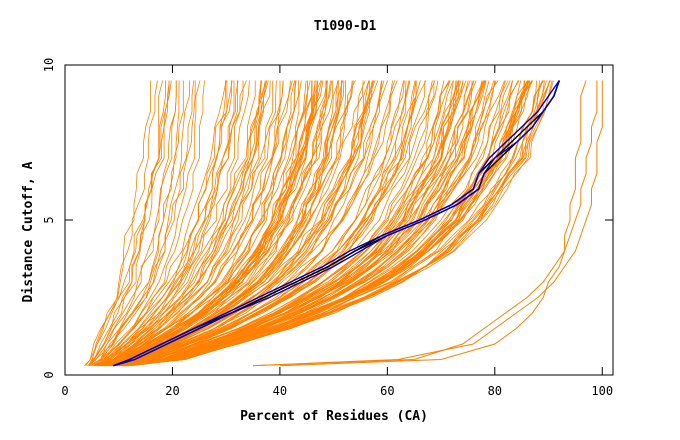 The width and height of the screenshot is (680, 440). What do you see at coordinates (345, 26) in the screenshot?
I see `chart-title: T1090-D1` at bounding box center [345, 26].